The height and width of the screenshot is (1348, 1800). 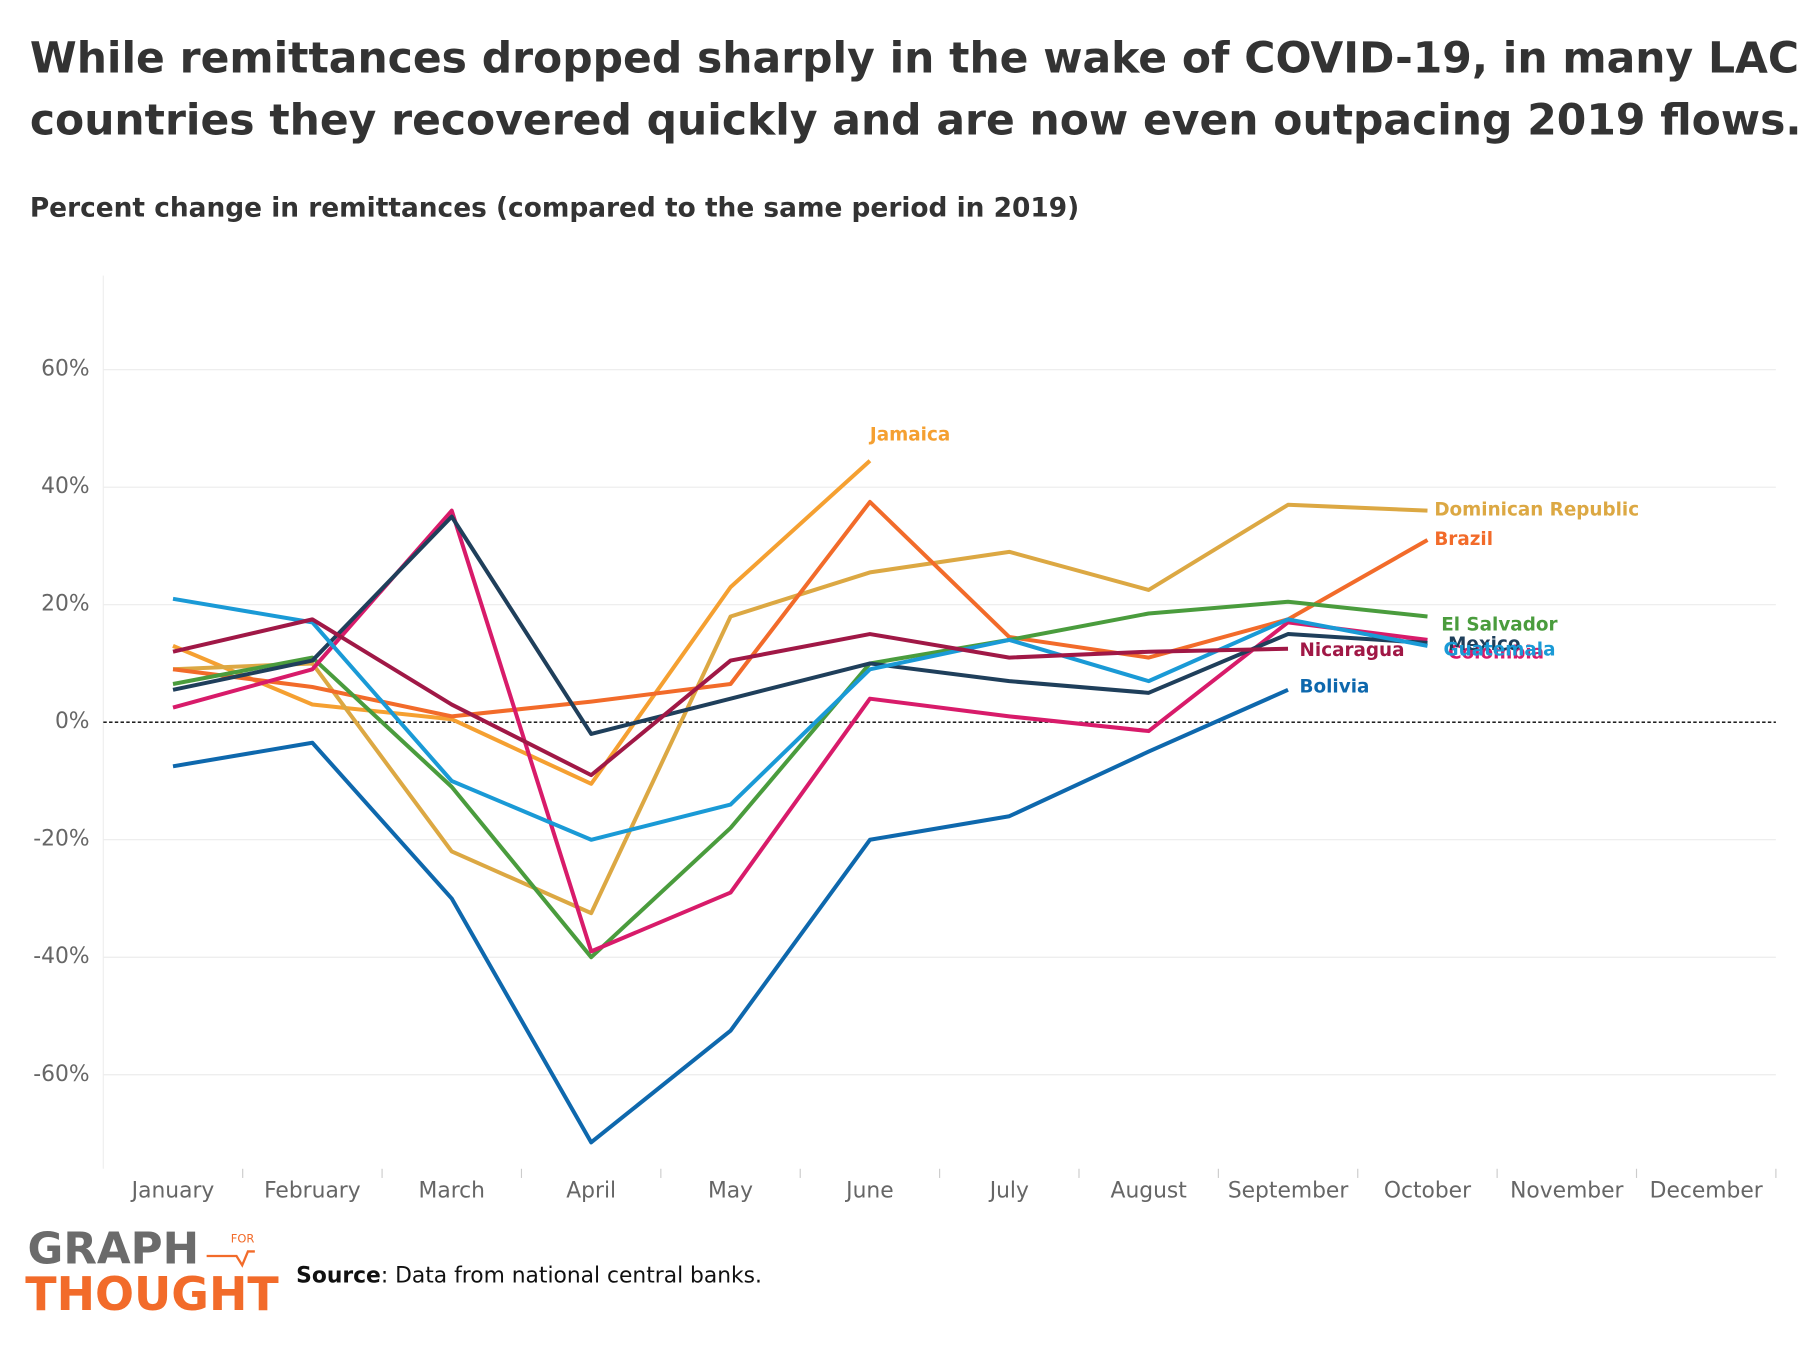 What do you see at coordinates (591, 1191) in the screenshot?
I see `x-tick-label: April` at bounding box center [591, 1191].